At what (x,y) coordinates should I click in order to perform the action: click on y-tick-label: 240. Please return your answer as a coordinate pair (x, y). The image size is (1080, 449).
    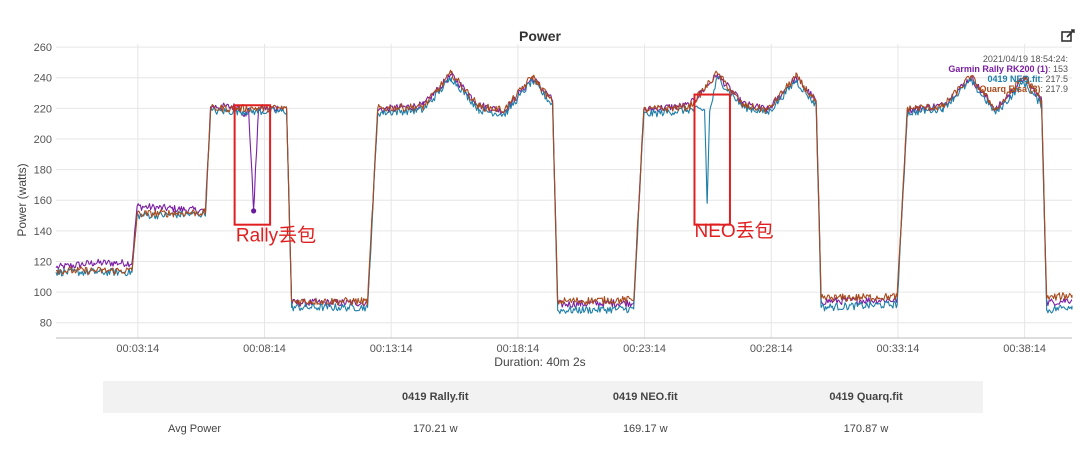
    Looking at the image, I should click on (43, 79).